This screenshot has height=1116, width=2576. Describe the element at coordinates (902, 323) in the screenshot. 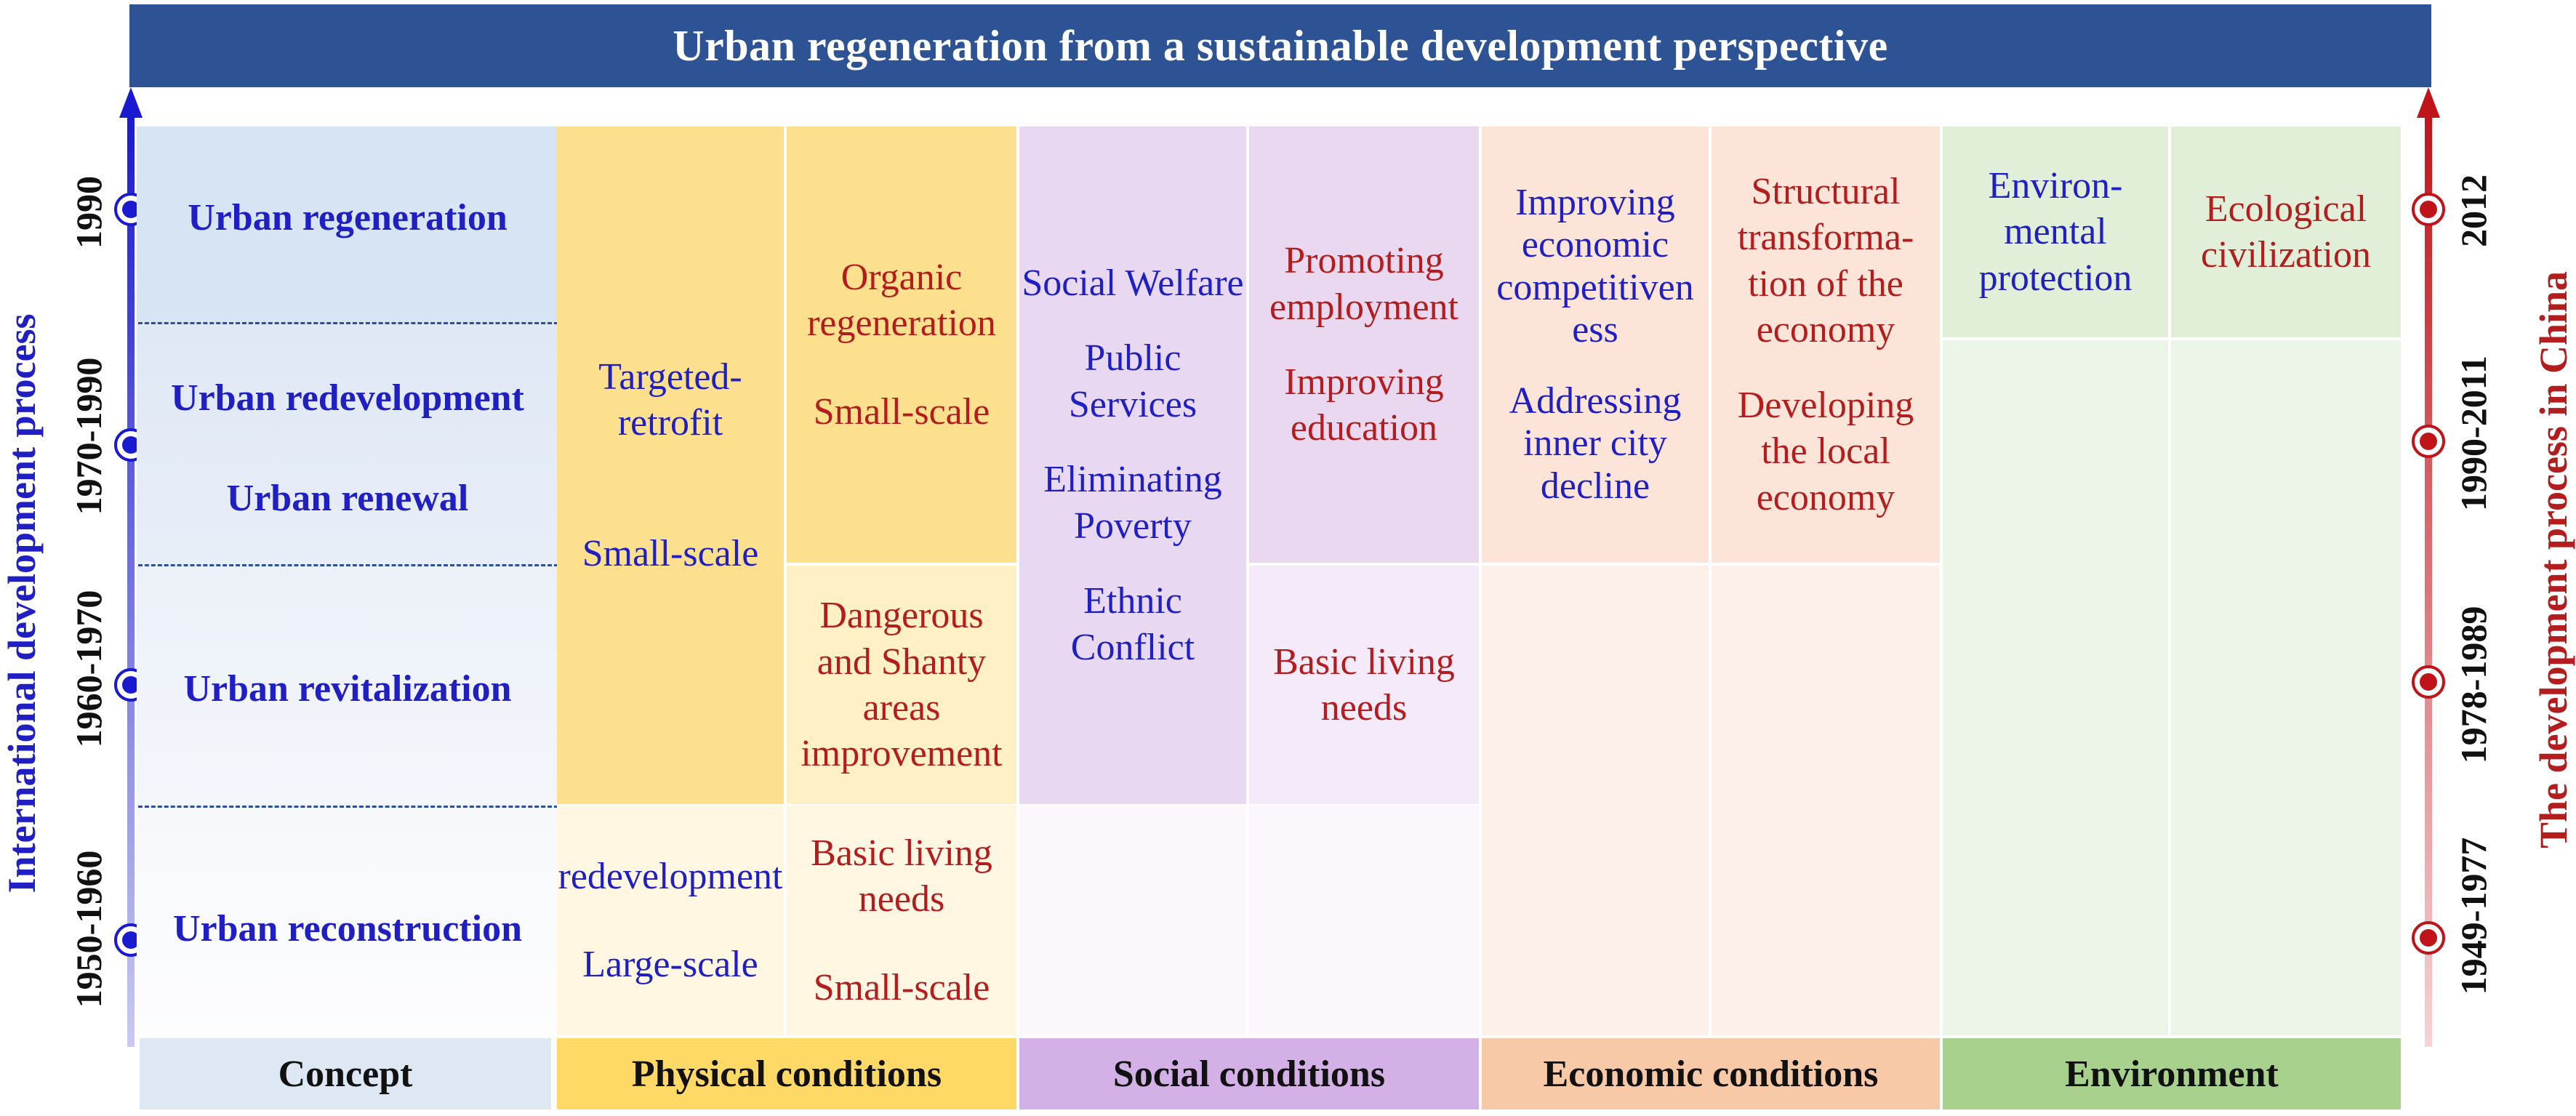

I see `text-line: regeneration` at that location.